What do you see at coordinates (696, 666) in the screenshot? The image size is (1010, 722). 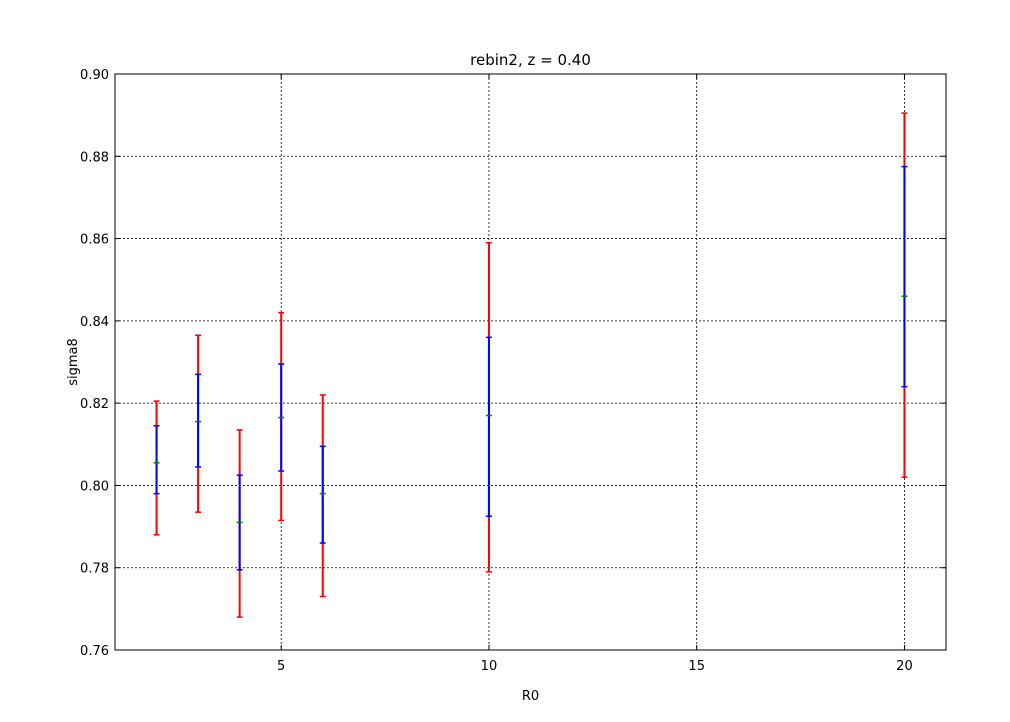 I see `x-tick-label: 15` at bounding box center [696, 666].